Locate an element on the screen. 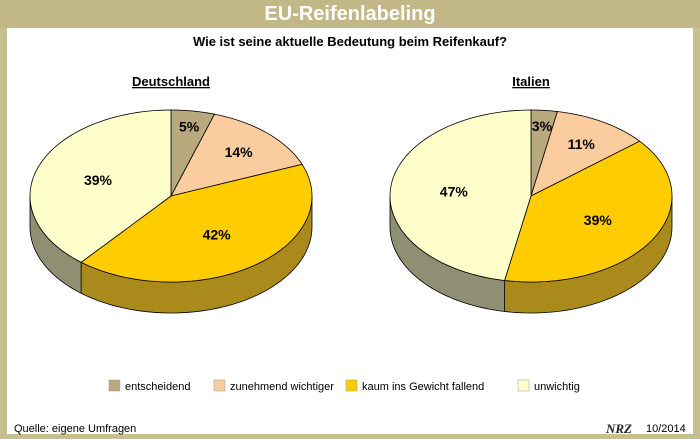  data-label: 11% is located at coordinates (582, 144).